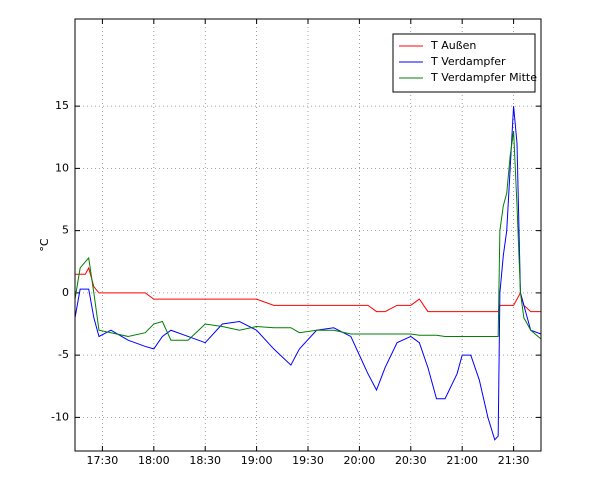 This screenshot has width=600, height=500. What do you see at coordinates (63, 354) in the screenshot?
I see `y-tick-label: -5` at bounding box center [63, 354].